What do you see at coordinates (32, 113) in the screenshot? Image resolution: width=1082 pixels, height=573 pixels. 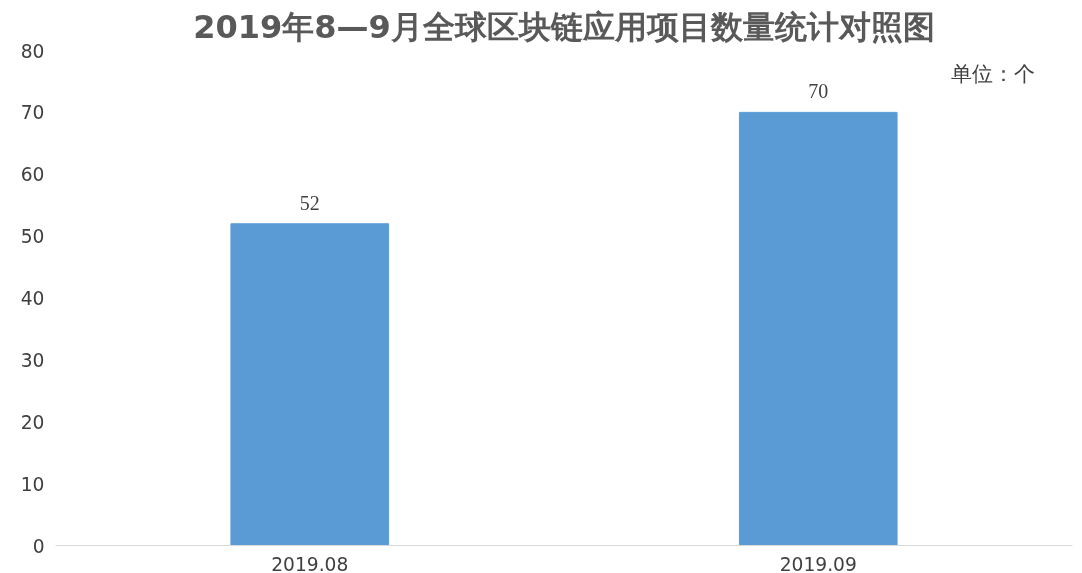 I see `y-tick-label: 70` at bounding box center [32, 113].